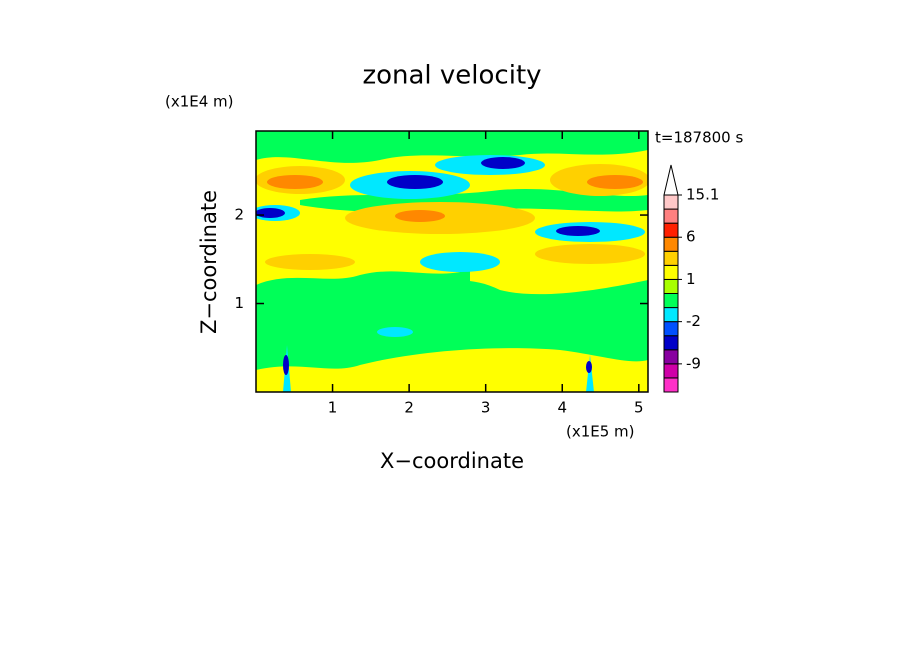 Image resolution: width=904 pixels, height=658 pixels. Describe the element at coordinates (451, 76) in the screenshot. I see `chart-title: zonal velocity` at that location.